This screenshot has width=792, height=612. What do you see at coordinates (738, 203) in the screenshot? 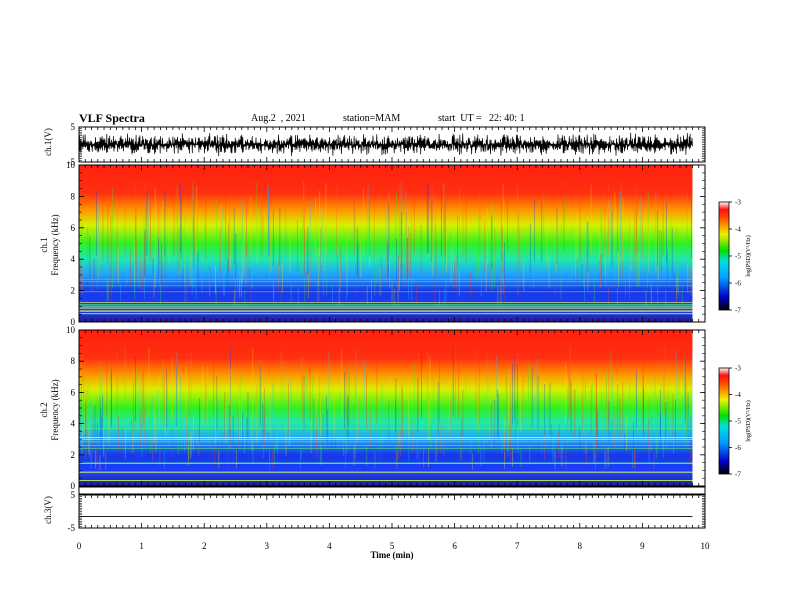
I see `ch1-colorbar-tick-label-0: -3` at bounding box center [738, 203].